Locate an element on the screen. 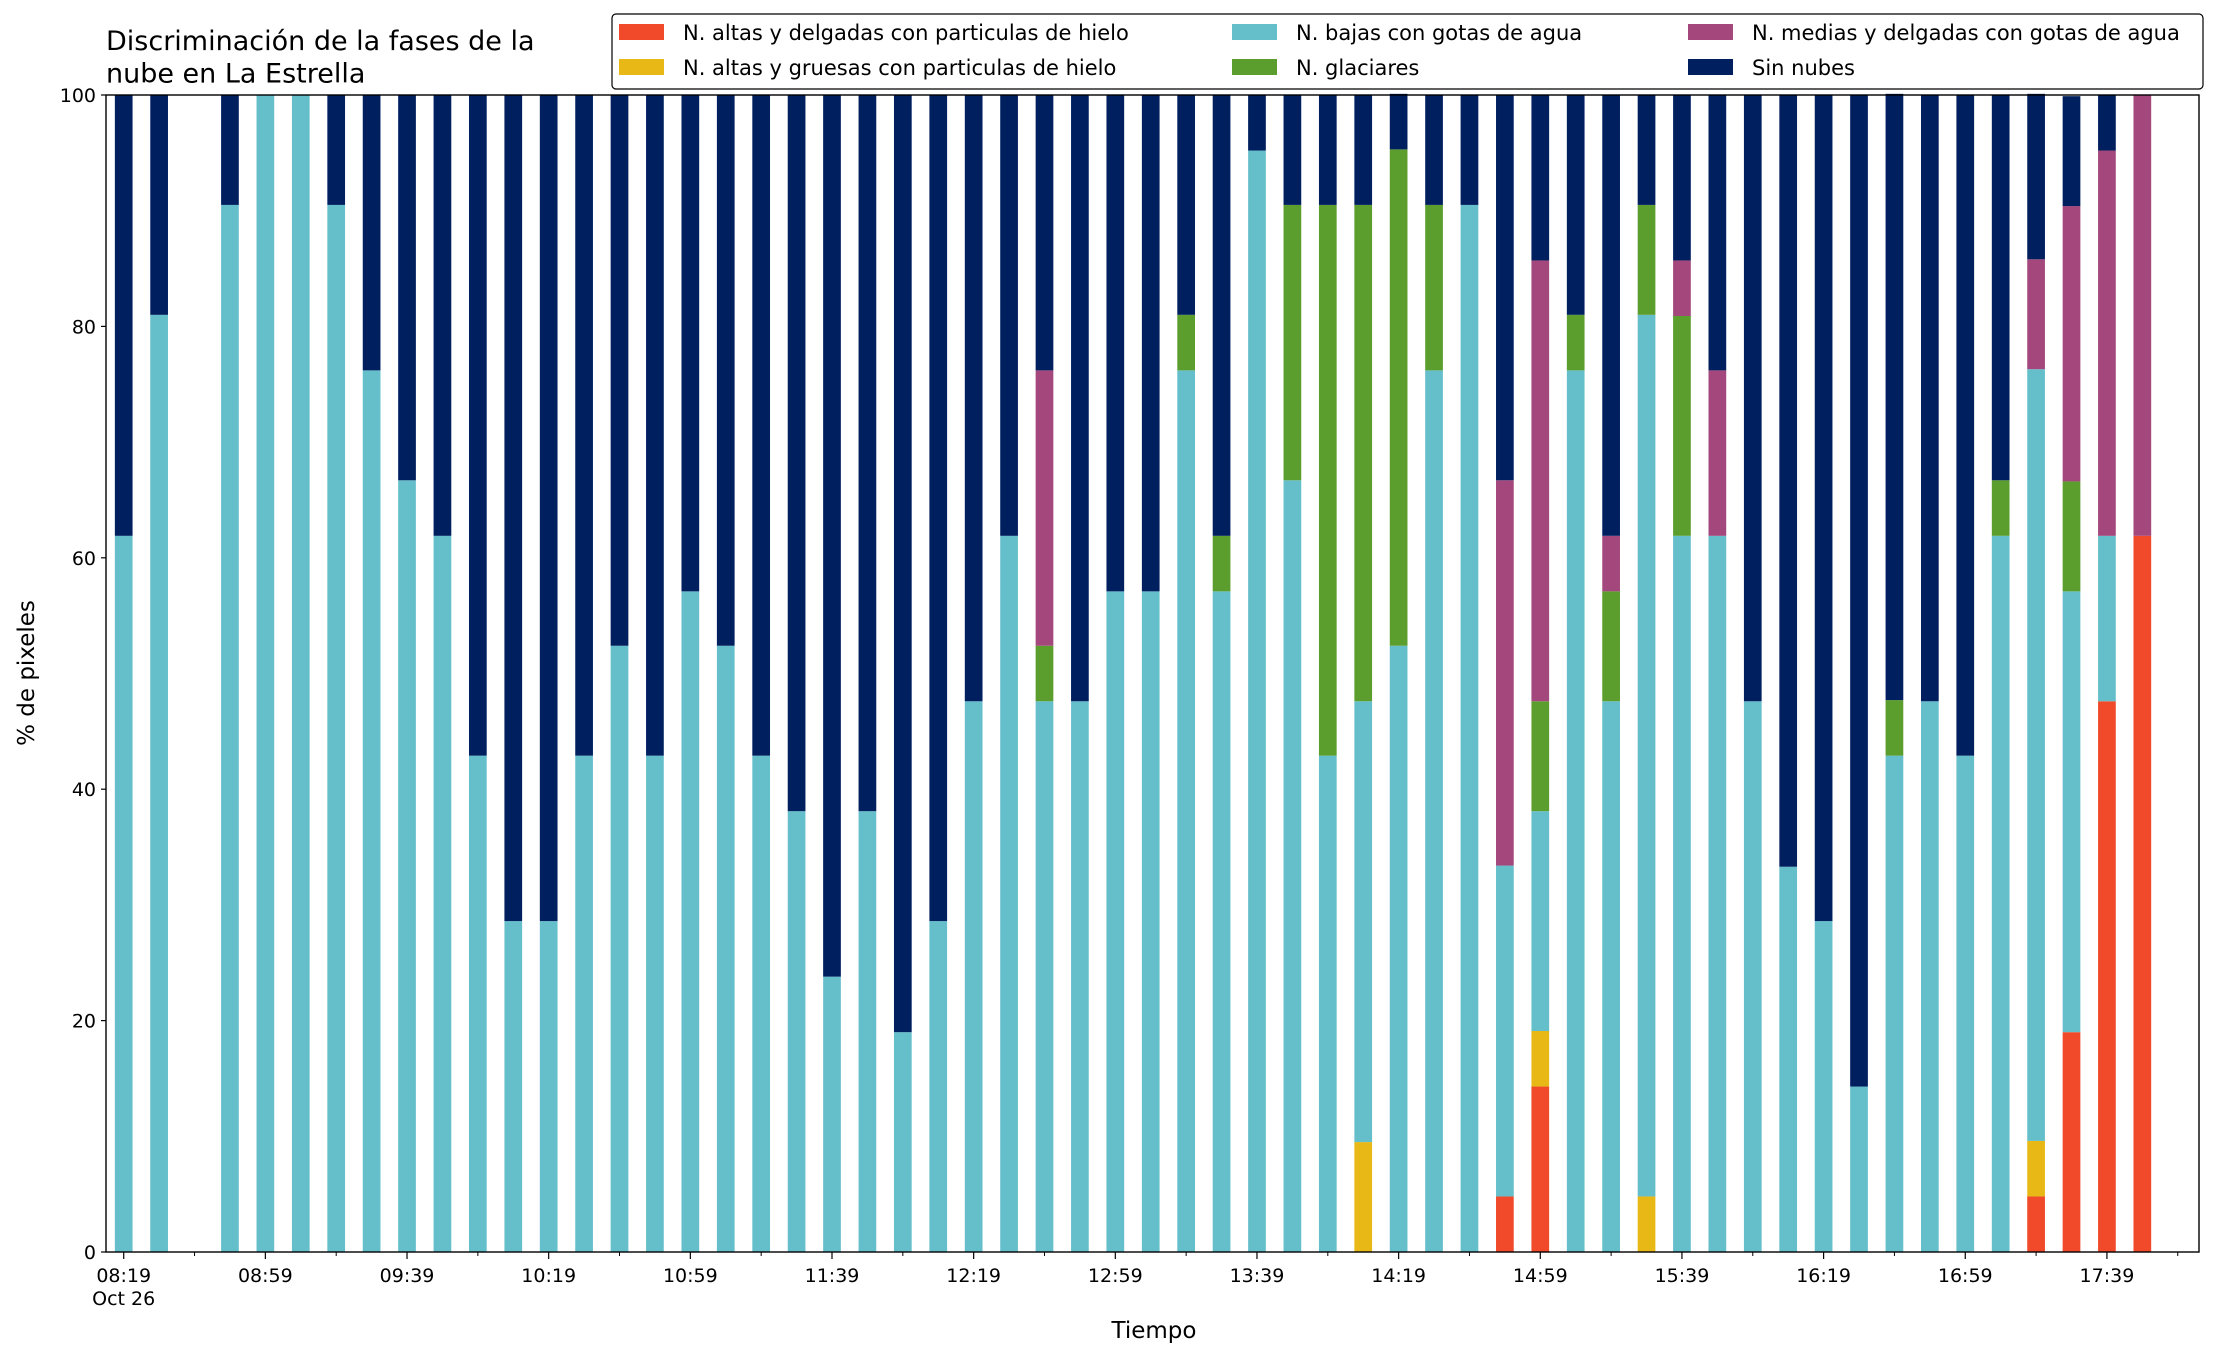 This screenshot has height=1355, width=2216. x-tick-label: 08:59 is located at coordinates (265, 1276).